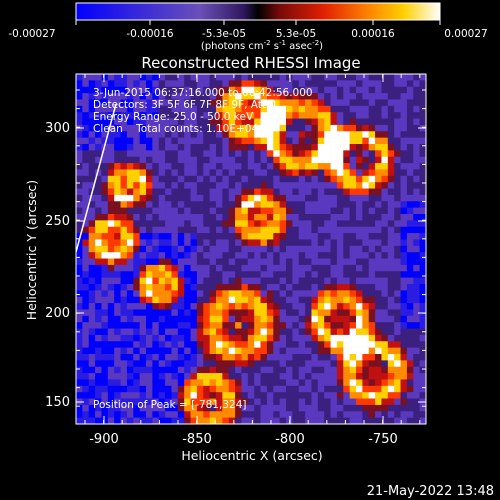 The width and height of the screenshot is (500, 500). I want to click on x-tick-label: -850, so click(197, 439).